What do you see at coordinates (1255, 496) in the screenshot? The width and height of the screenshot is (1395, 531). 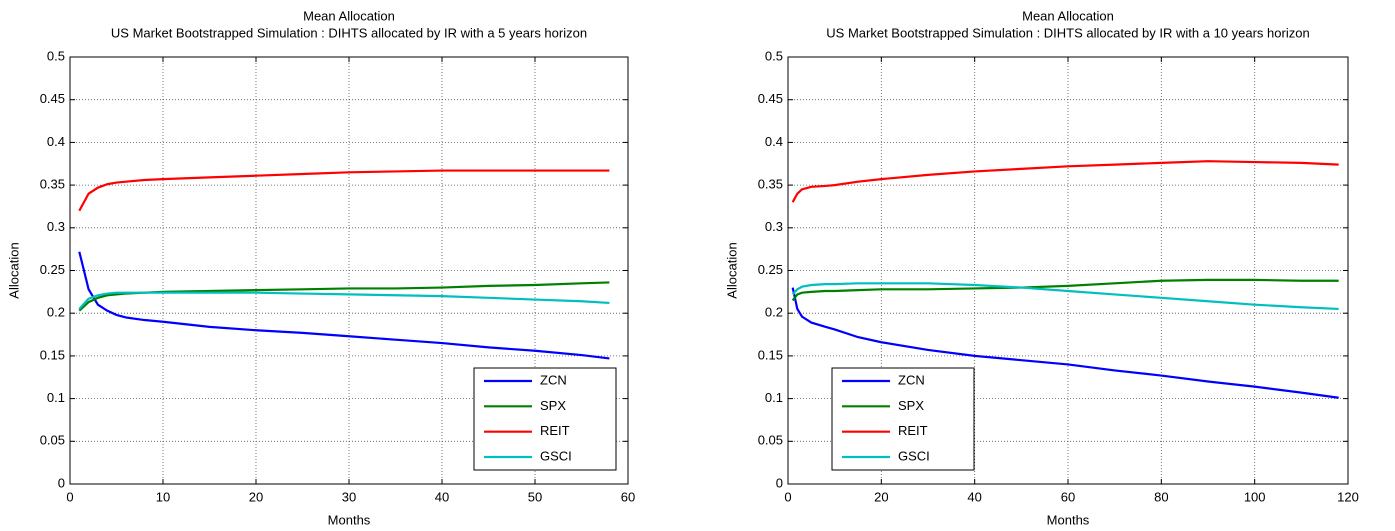 I see `x-tick-label: 100` at bounding box center [1255, 496].